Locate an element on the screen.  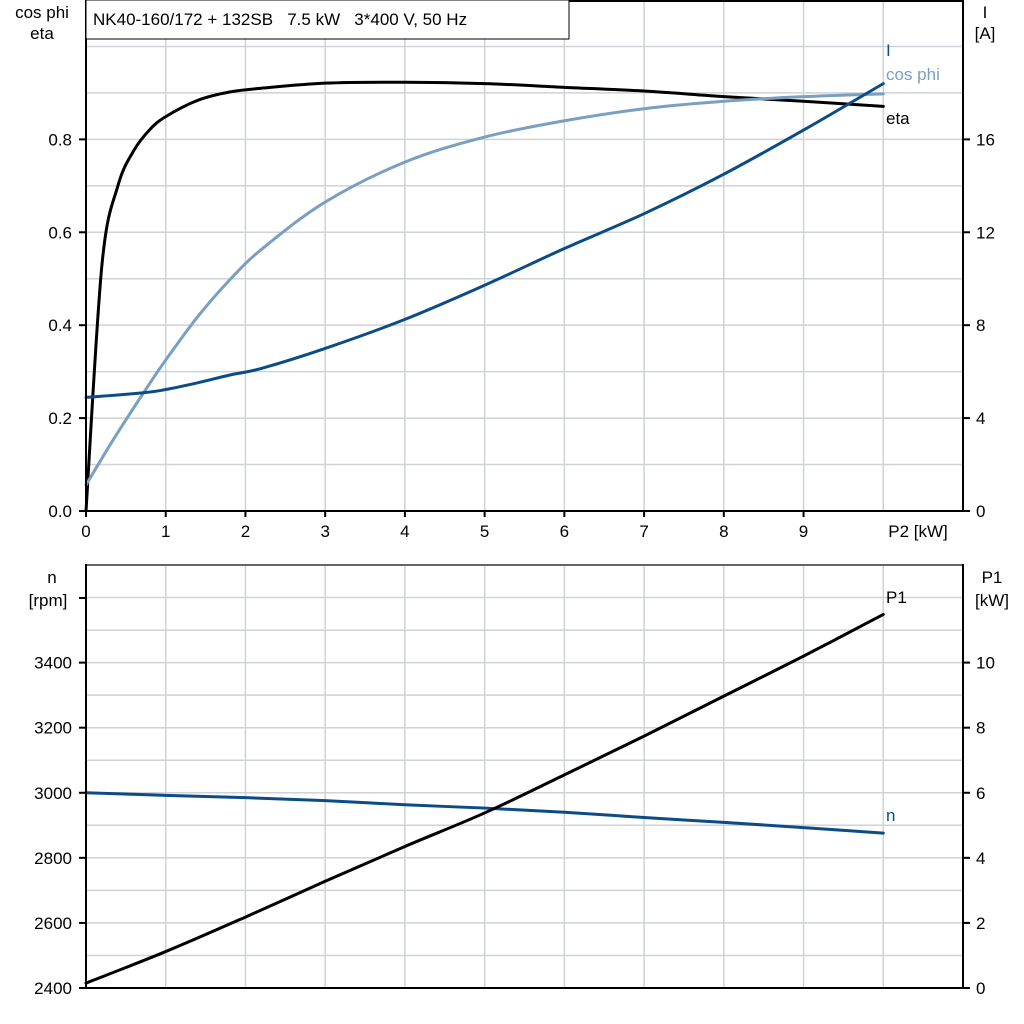
x-tick-label: 5 is located at coordinates (484, 531).